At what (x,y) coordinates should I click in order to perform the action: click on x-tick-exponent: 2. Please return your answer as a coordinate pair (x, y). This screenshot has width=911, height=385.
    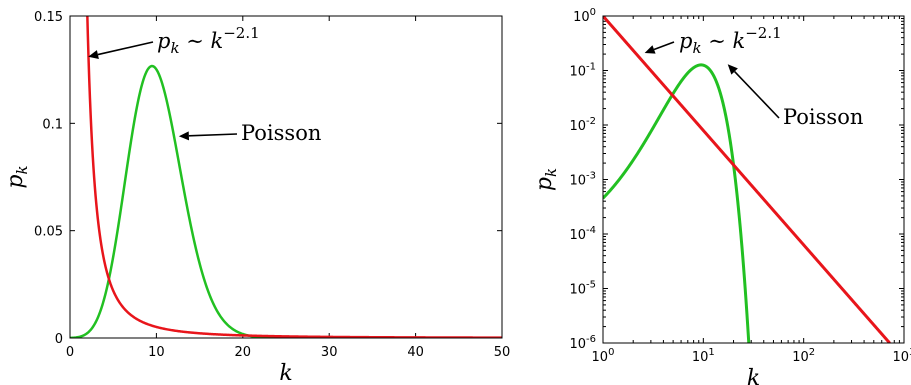
    Looking at the image, I should click on (812, 352).